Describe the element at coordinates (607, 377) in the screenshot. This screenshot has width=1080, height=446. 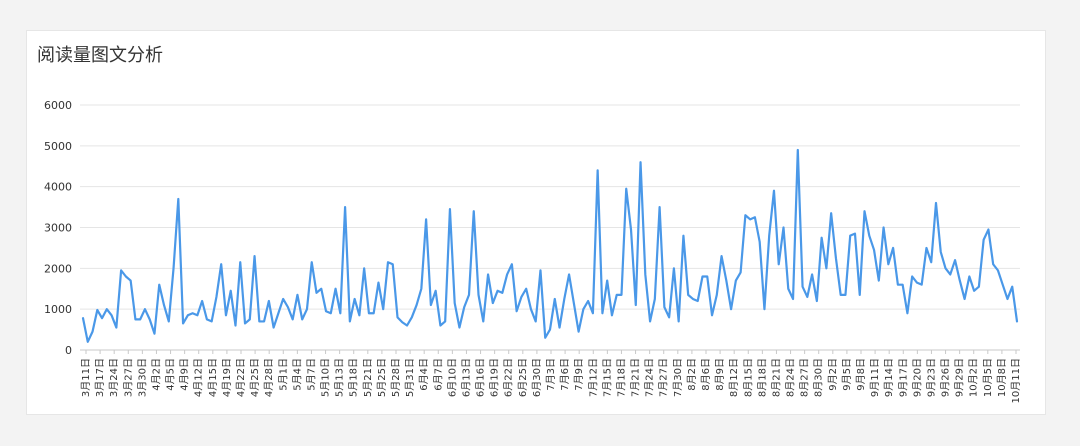
I see `x-tick-label: 7月15日` at that location.